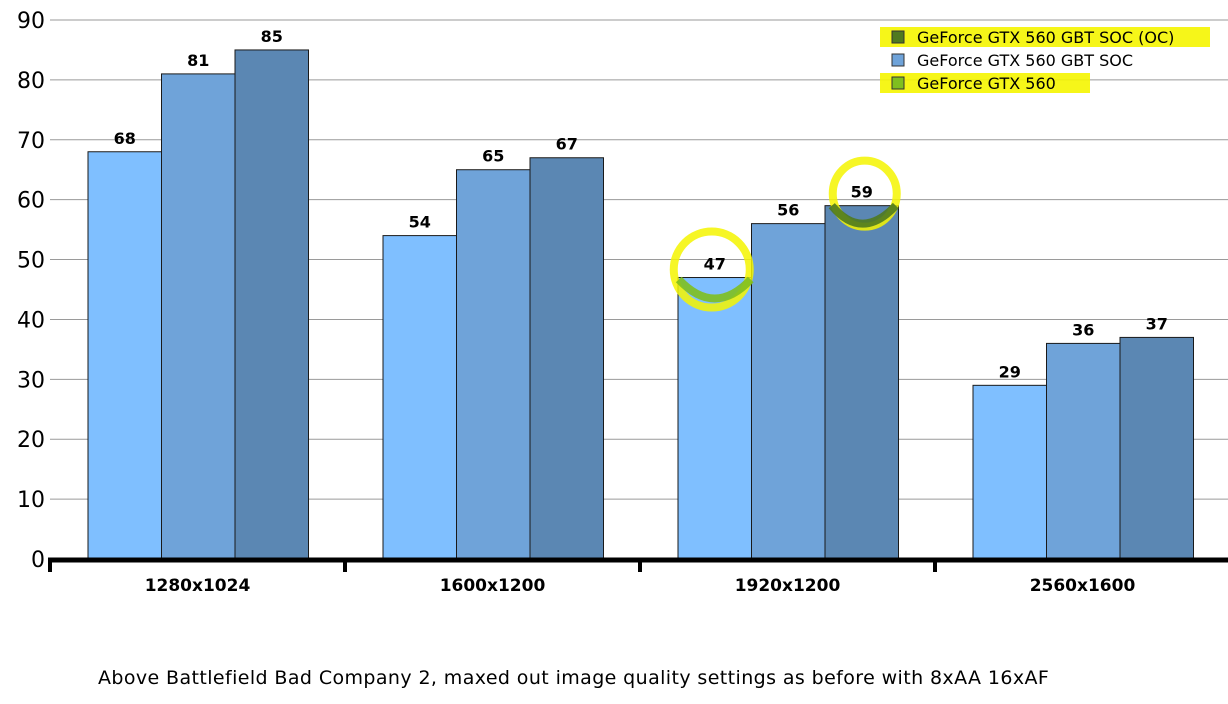  Describe the element at coordinates (1010, 371) in the screenshot. I see `data-label: 29` at that location.